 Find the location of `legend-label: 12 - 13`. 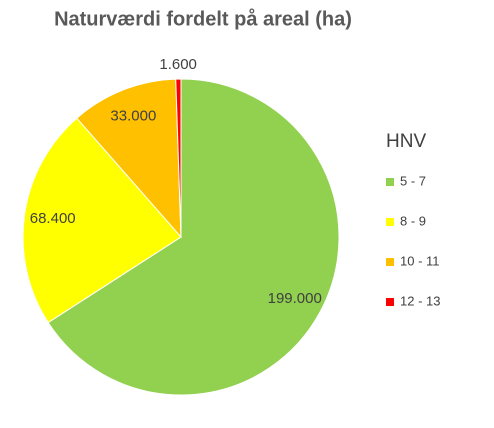

legend-label: 12 - 13 is located at coordinates (420, 300).